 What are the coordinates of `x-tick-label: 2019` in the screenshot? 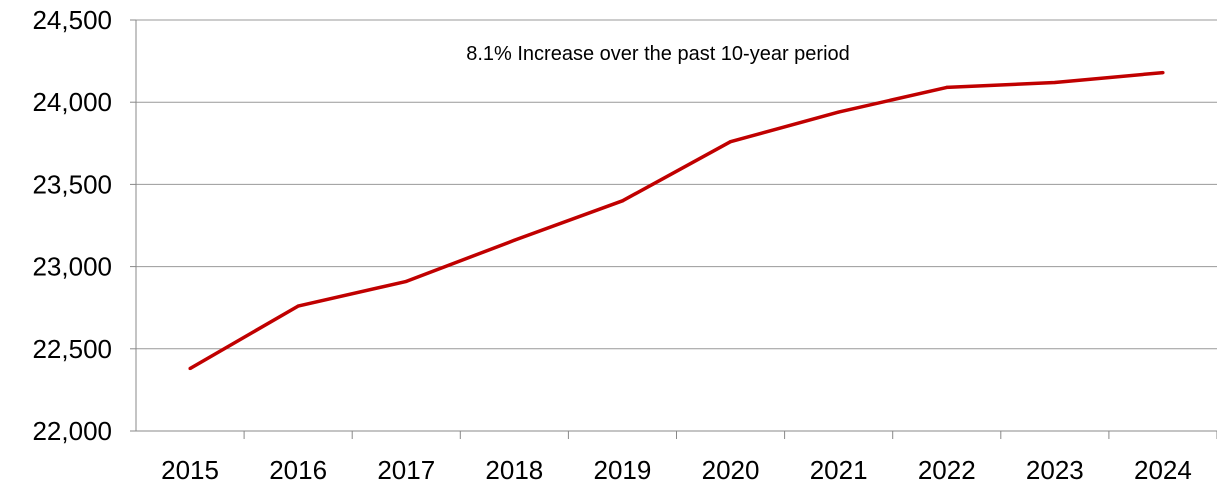 It's located at (623, 470).